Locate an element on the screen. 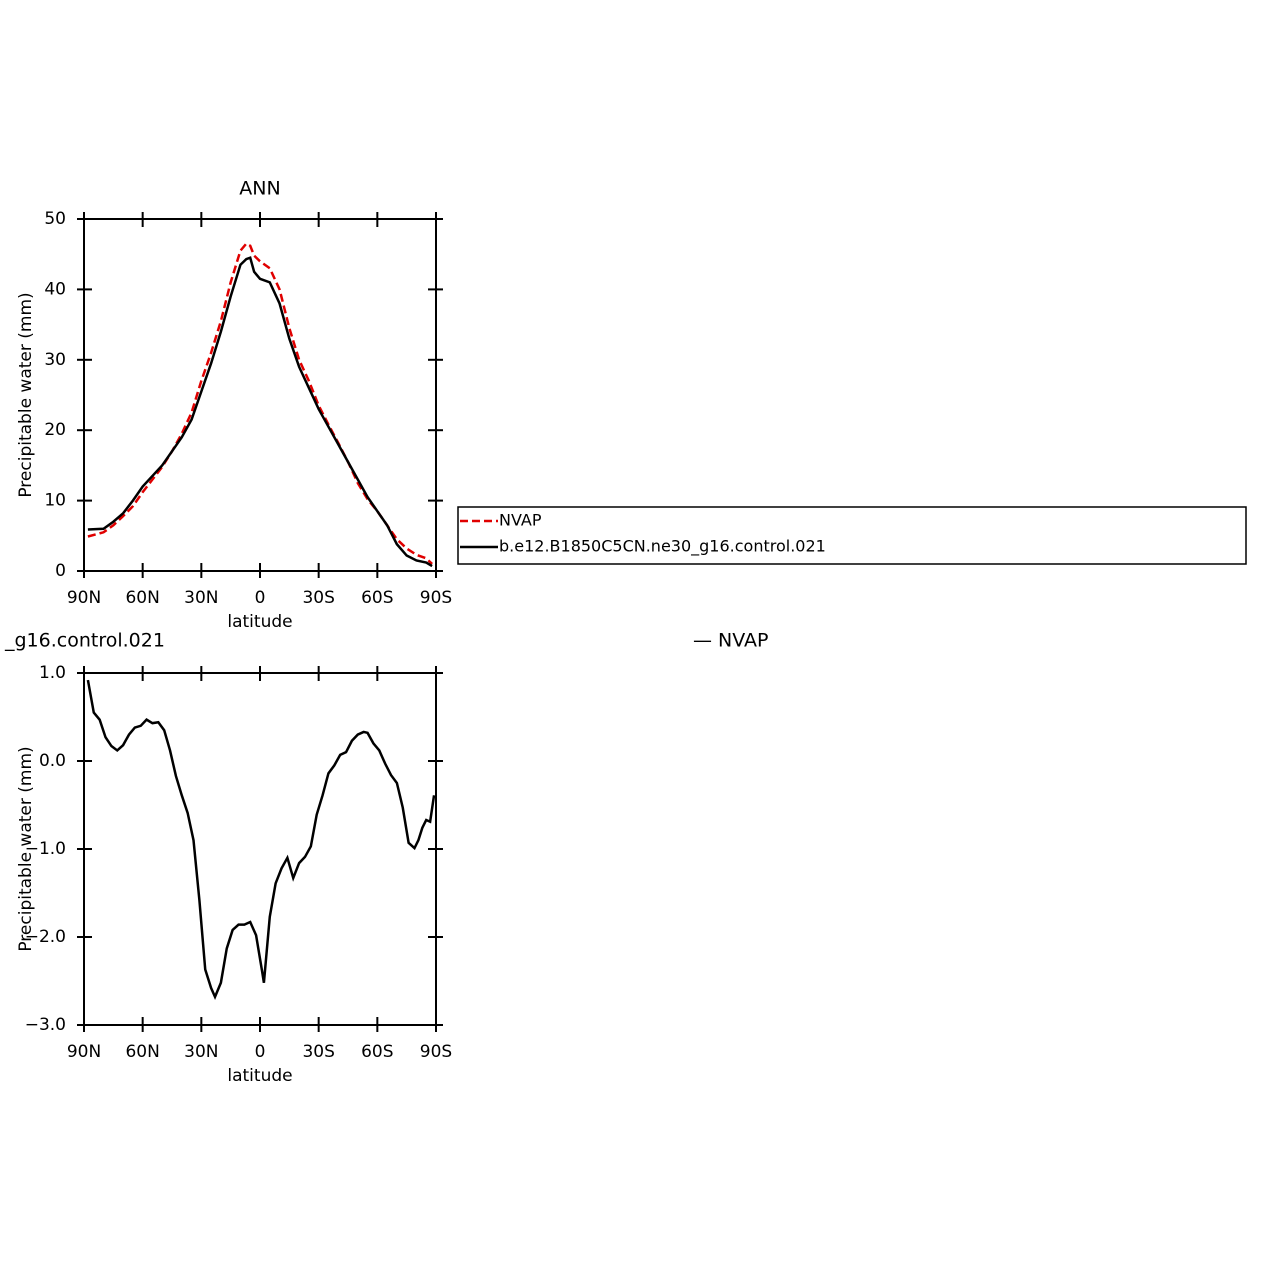 The height and width of the screenshot is (1263, 1264). y-tick-label: 1.0 is located at coordinates (52, 673).